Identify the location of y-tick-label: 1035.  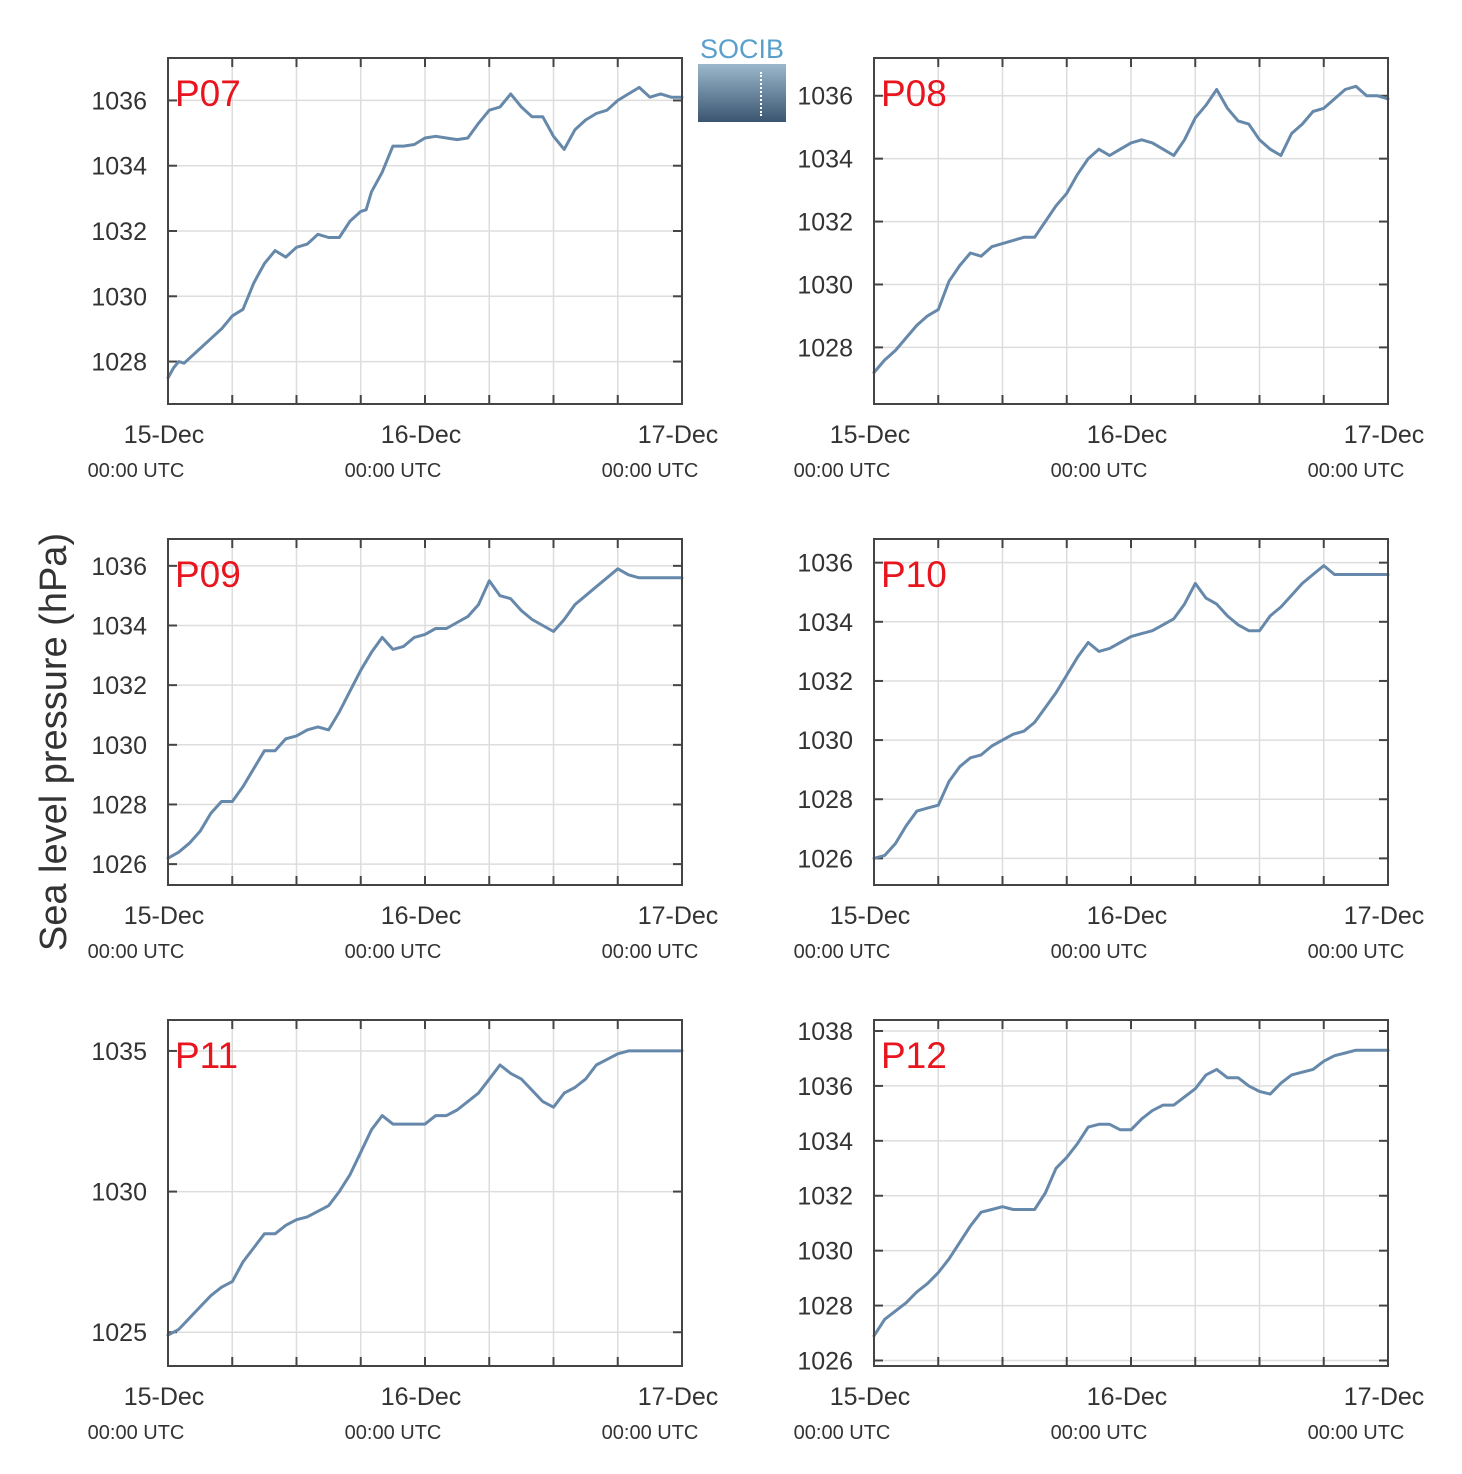
(119, 1052).